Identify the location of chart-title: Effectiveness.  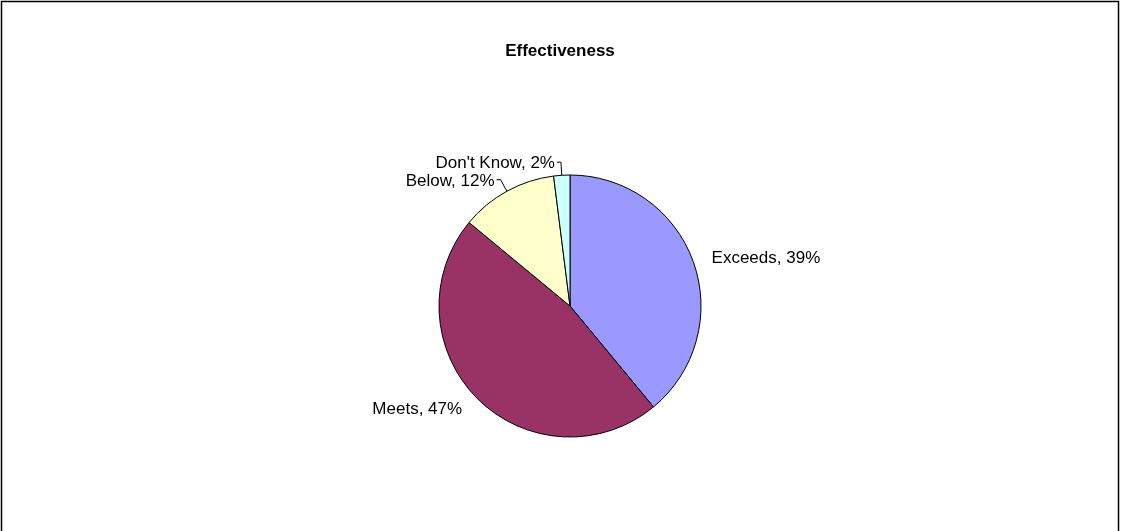
(560, 50).